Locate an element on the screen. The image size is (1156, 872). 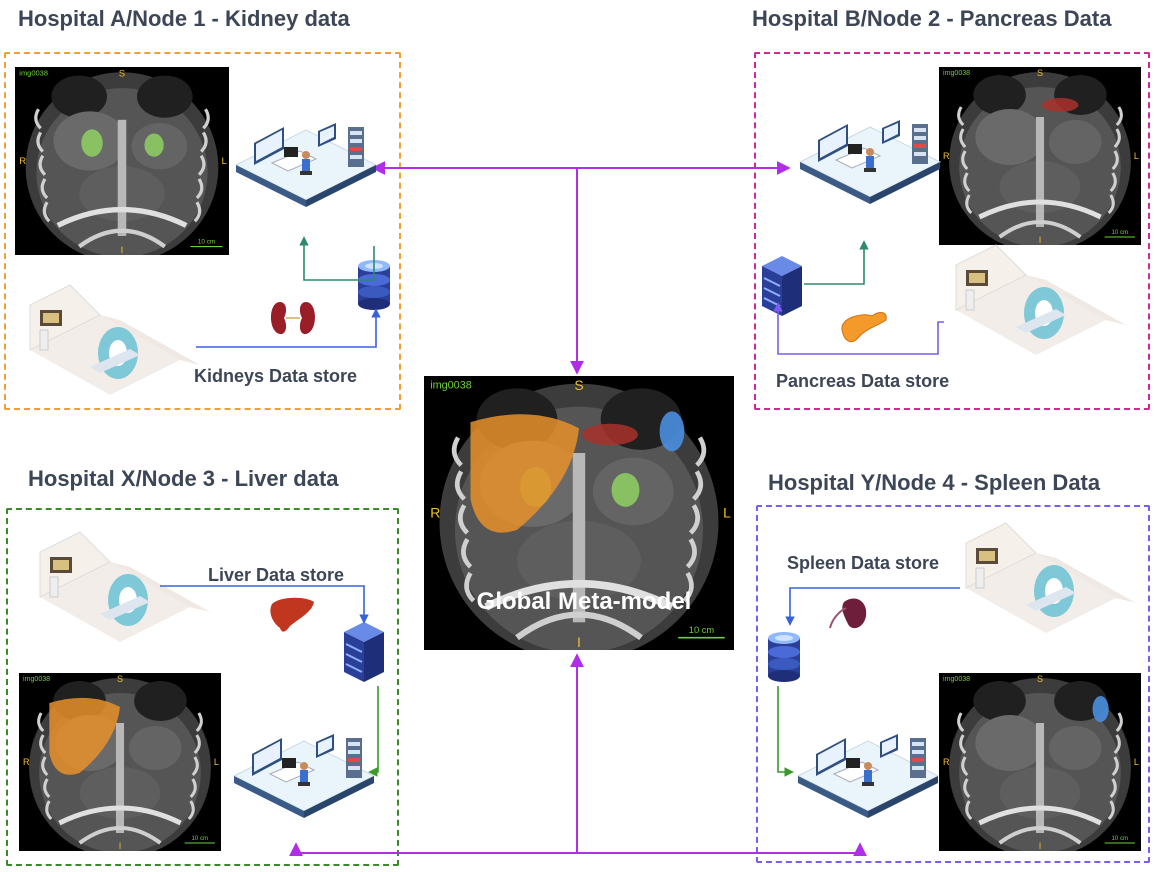
workstation-icon-y is located at coordinates (868, 776).